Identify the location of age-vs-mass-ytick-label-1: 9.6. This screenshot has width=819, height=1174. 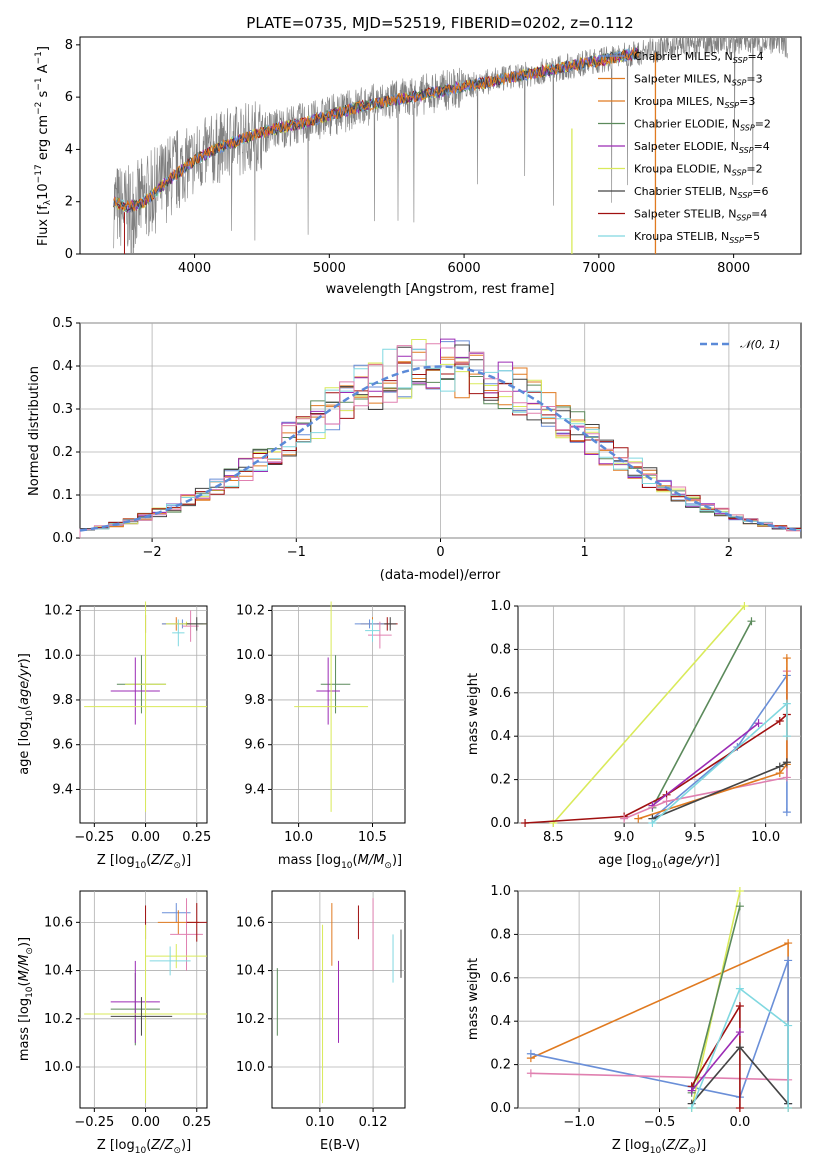
(254, 745).